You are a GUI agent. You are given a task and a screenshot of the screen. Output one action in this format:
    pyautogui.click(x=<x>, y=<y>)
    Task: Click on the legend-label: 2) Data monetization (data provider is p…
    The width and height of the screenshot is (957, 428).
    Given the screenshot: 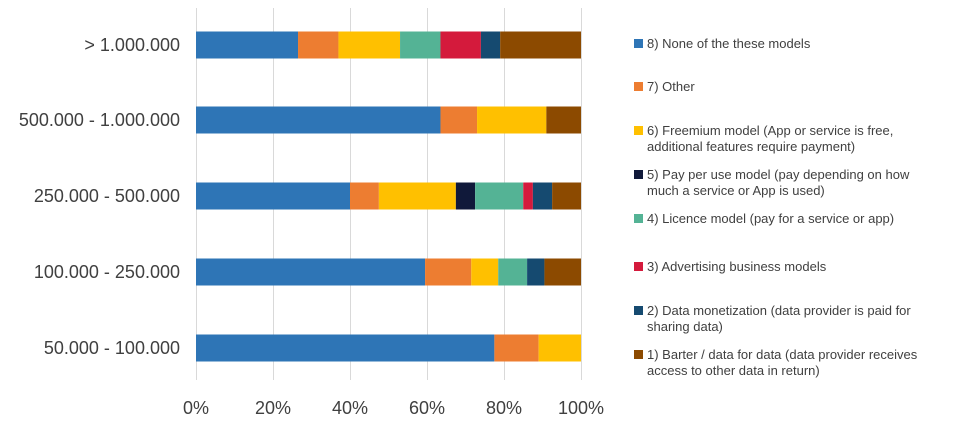 What is the action you would take?
    pyautogui.click(x=779, y=318)
    